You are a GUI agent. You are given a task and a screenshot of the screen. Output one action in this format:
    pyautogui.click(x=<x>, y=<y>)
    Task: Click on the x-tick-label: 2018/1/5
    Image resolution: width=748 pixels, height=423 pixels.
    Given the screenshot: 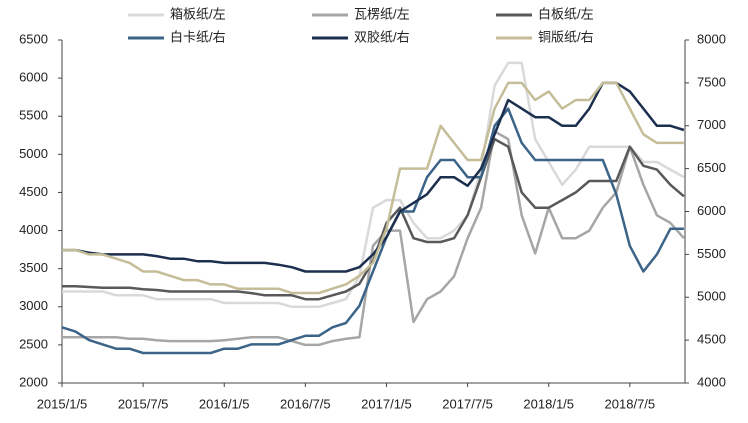 What is the action you would take?
    pyautogui.click(x=548, y=403)
    